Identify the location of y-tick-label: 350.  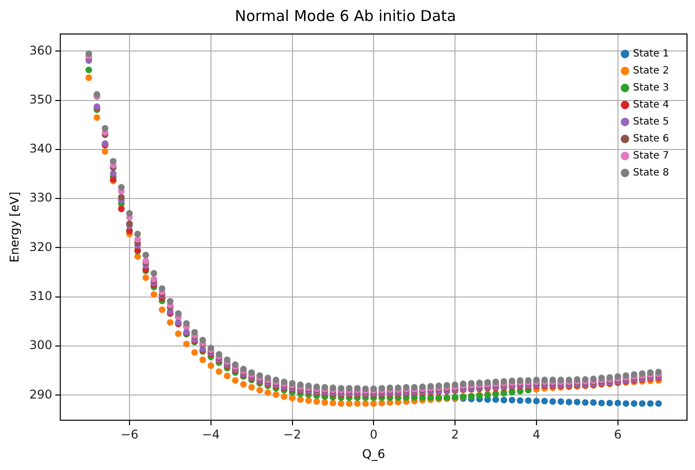
(40, 99).